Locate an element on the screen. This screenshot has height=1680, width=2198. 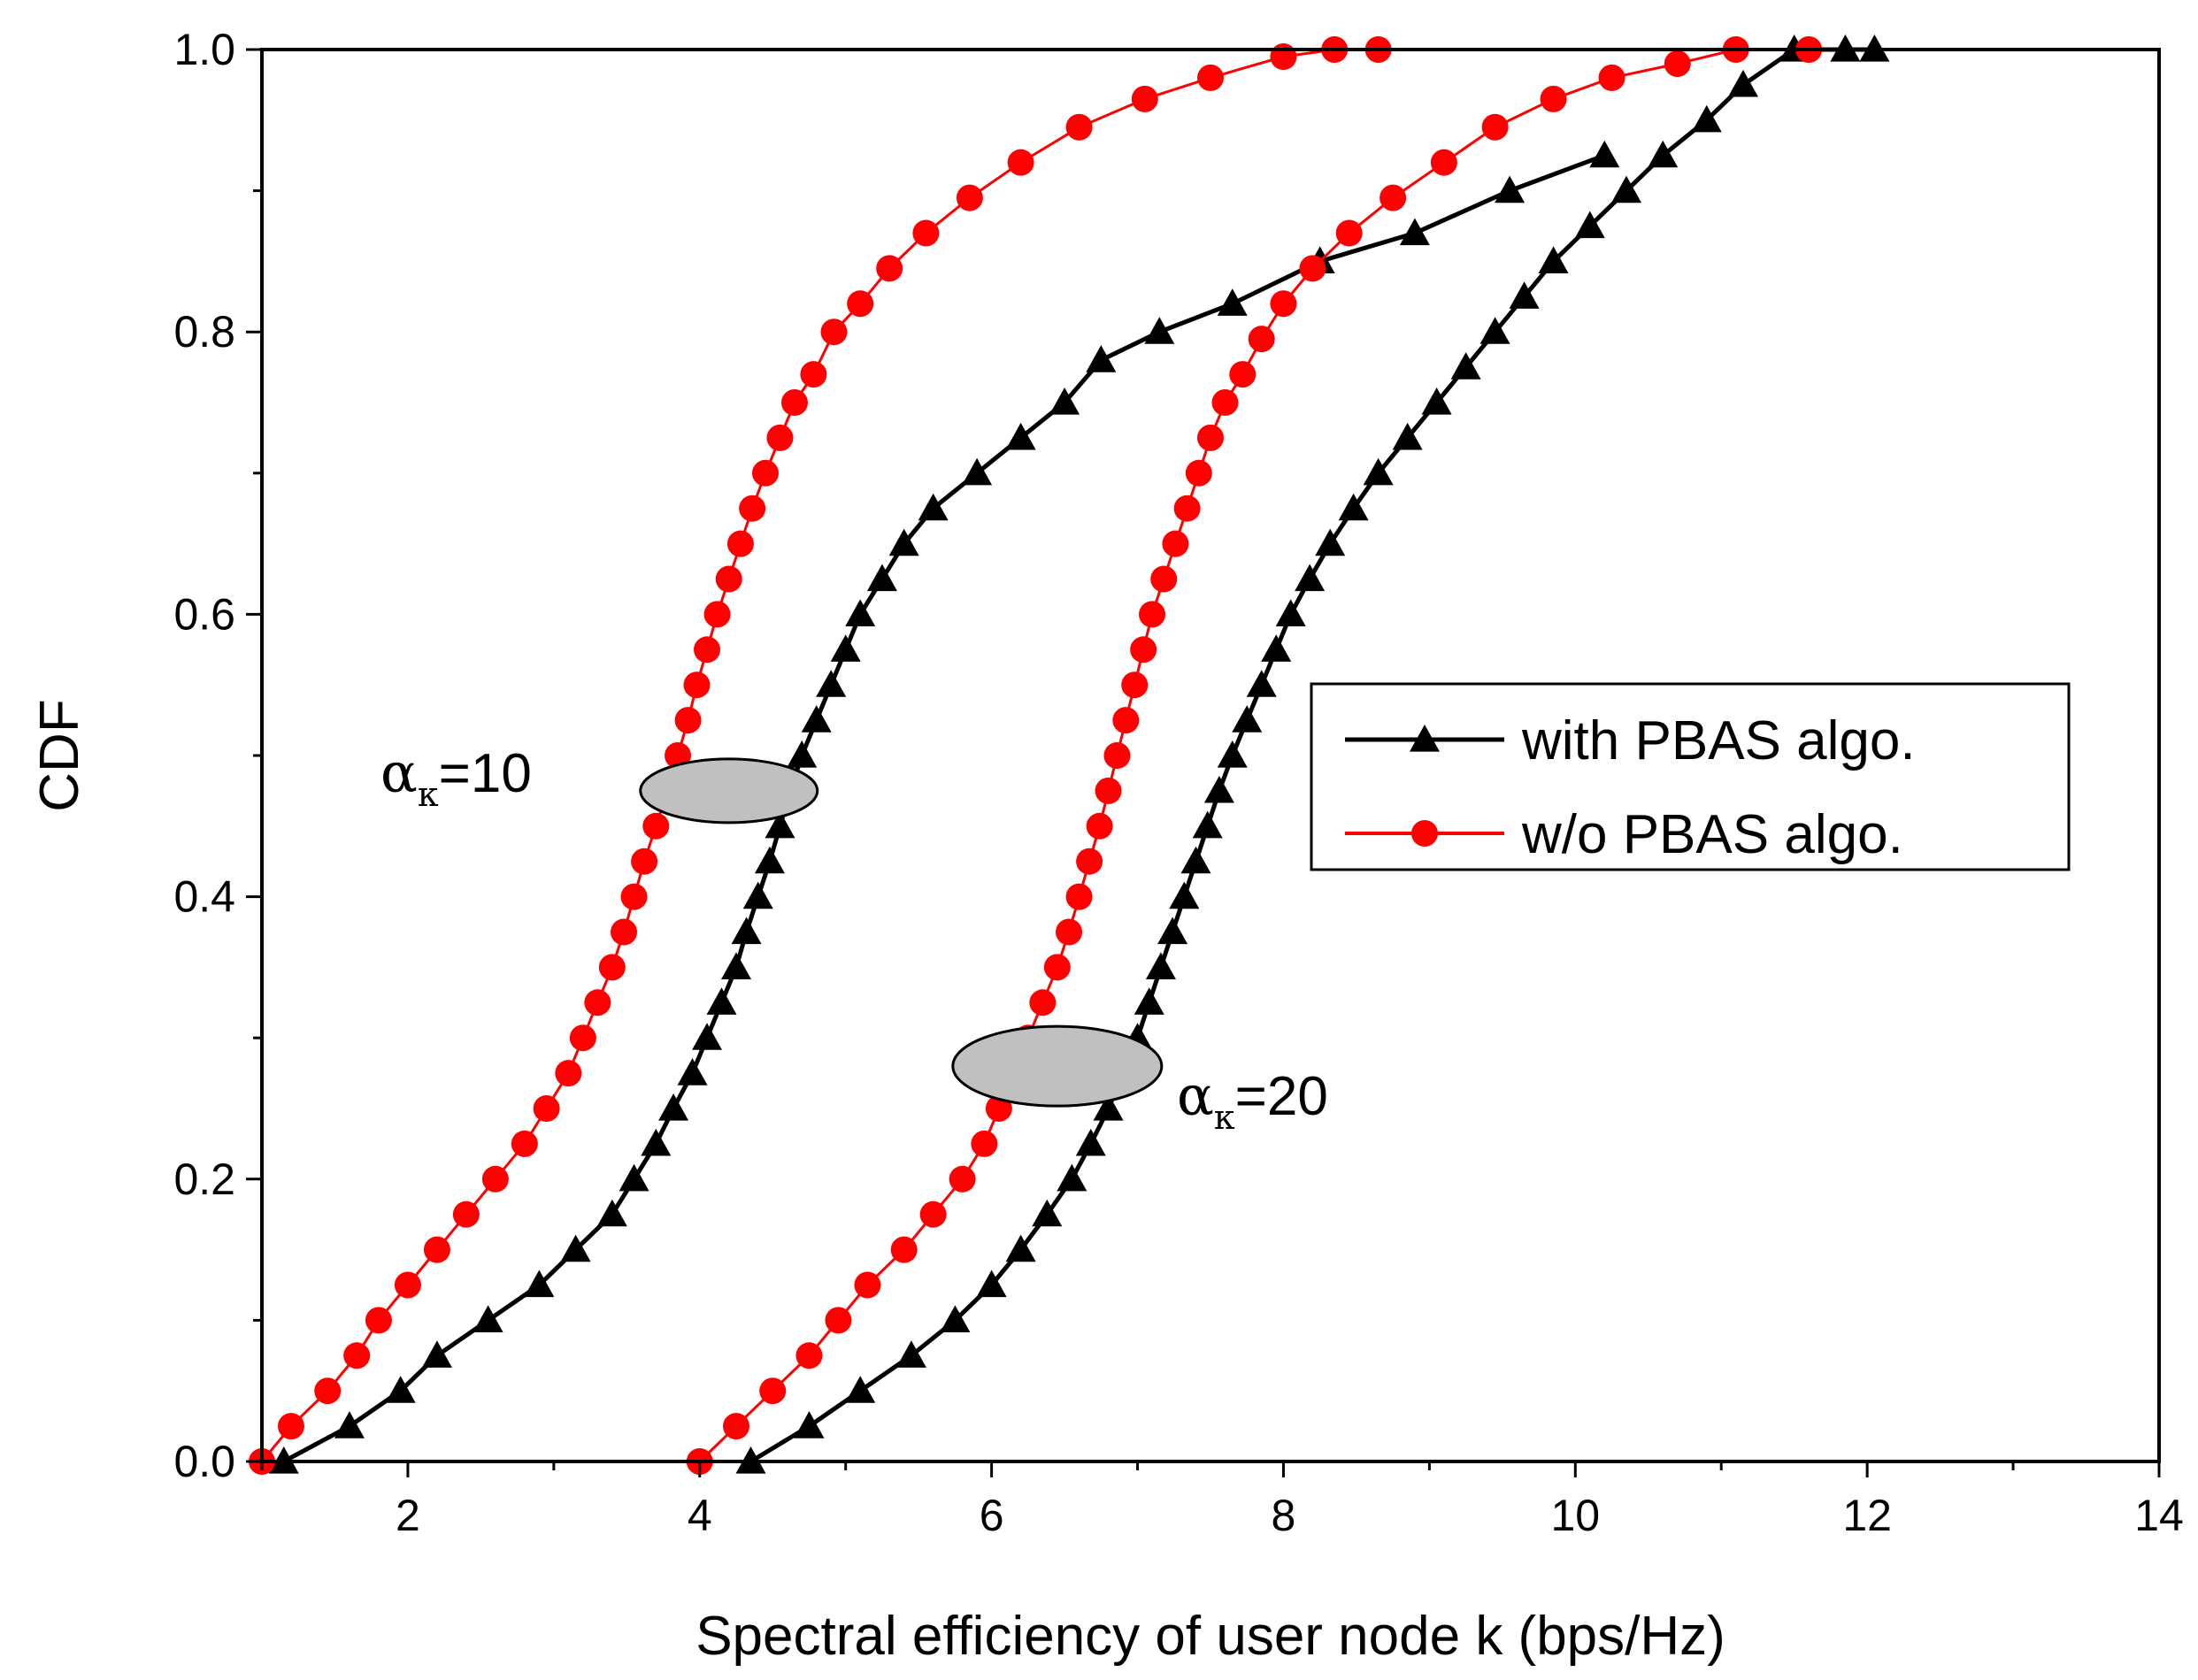
annotation-alpha-20: ακ=20 is located at coordinates (1252, 1100).